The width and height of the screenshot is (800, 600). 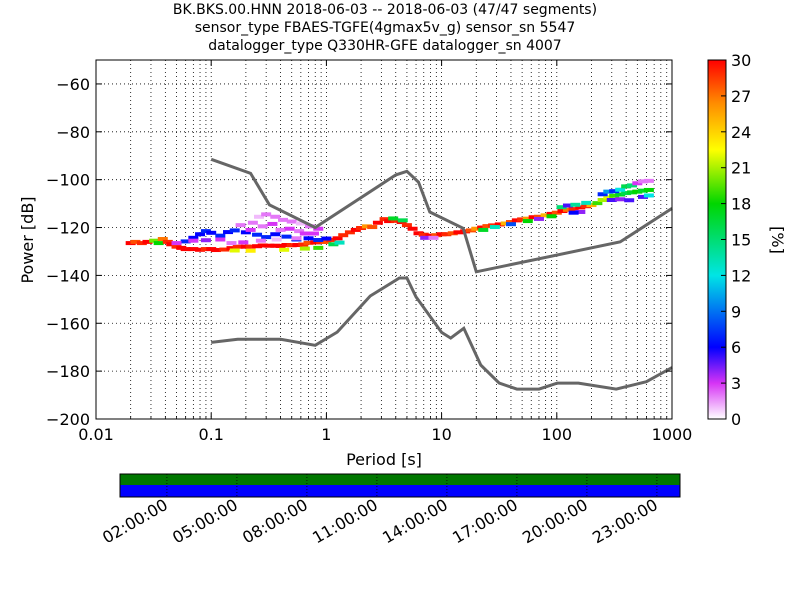 What do you see at coordinates (736, 347) in the screenshot?
I see `colorbar-tick-label: 6` at bounding box center [736, 347].